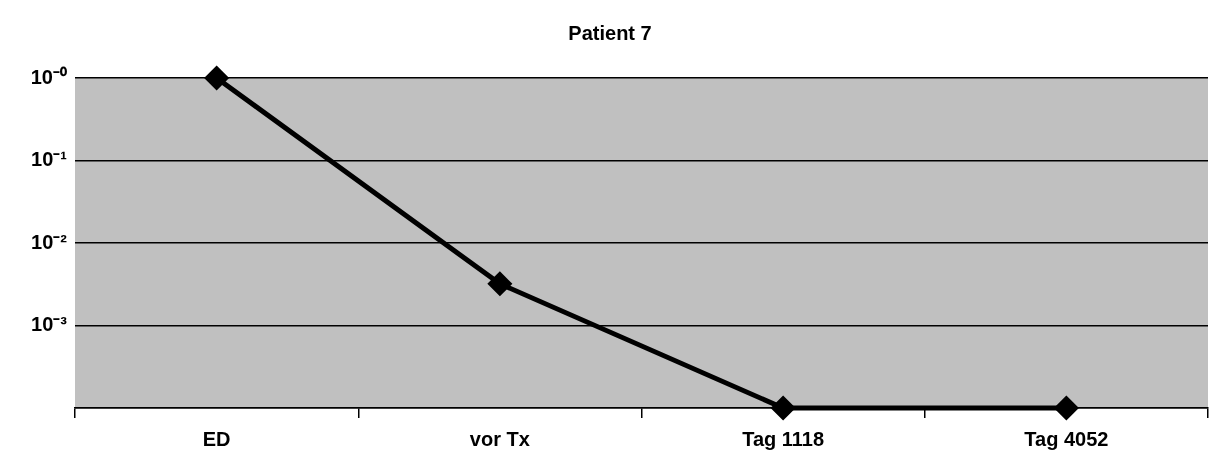 This screenshot has height=467, width=1222. I want to click on chart-title: Patient 7, so click(610, 32).